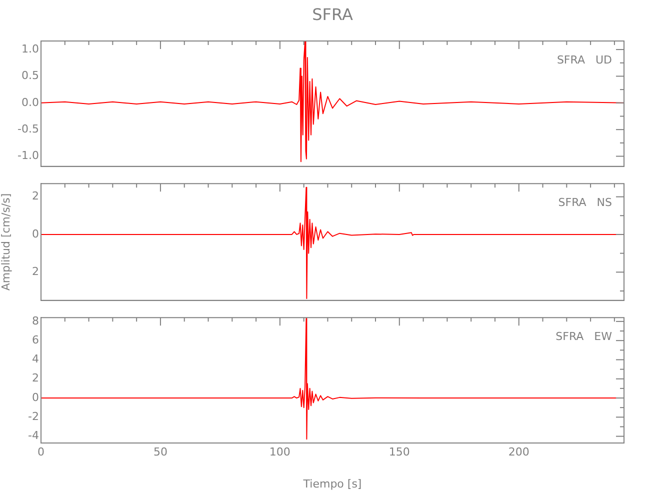 The height and width of the screenshot is (500, 650). Describe the element at coordinates (584, 336) in the screenshot. I see `annotation: SFRA EW` at that location.